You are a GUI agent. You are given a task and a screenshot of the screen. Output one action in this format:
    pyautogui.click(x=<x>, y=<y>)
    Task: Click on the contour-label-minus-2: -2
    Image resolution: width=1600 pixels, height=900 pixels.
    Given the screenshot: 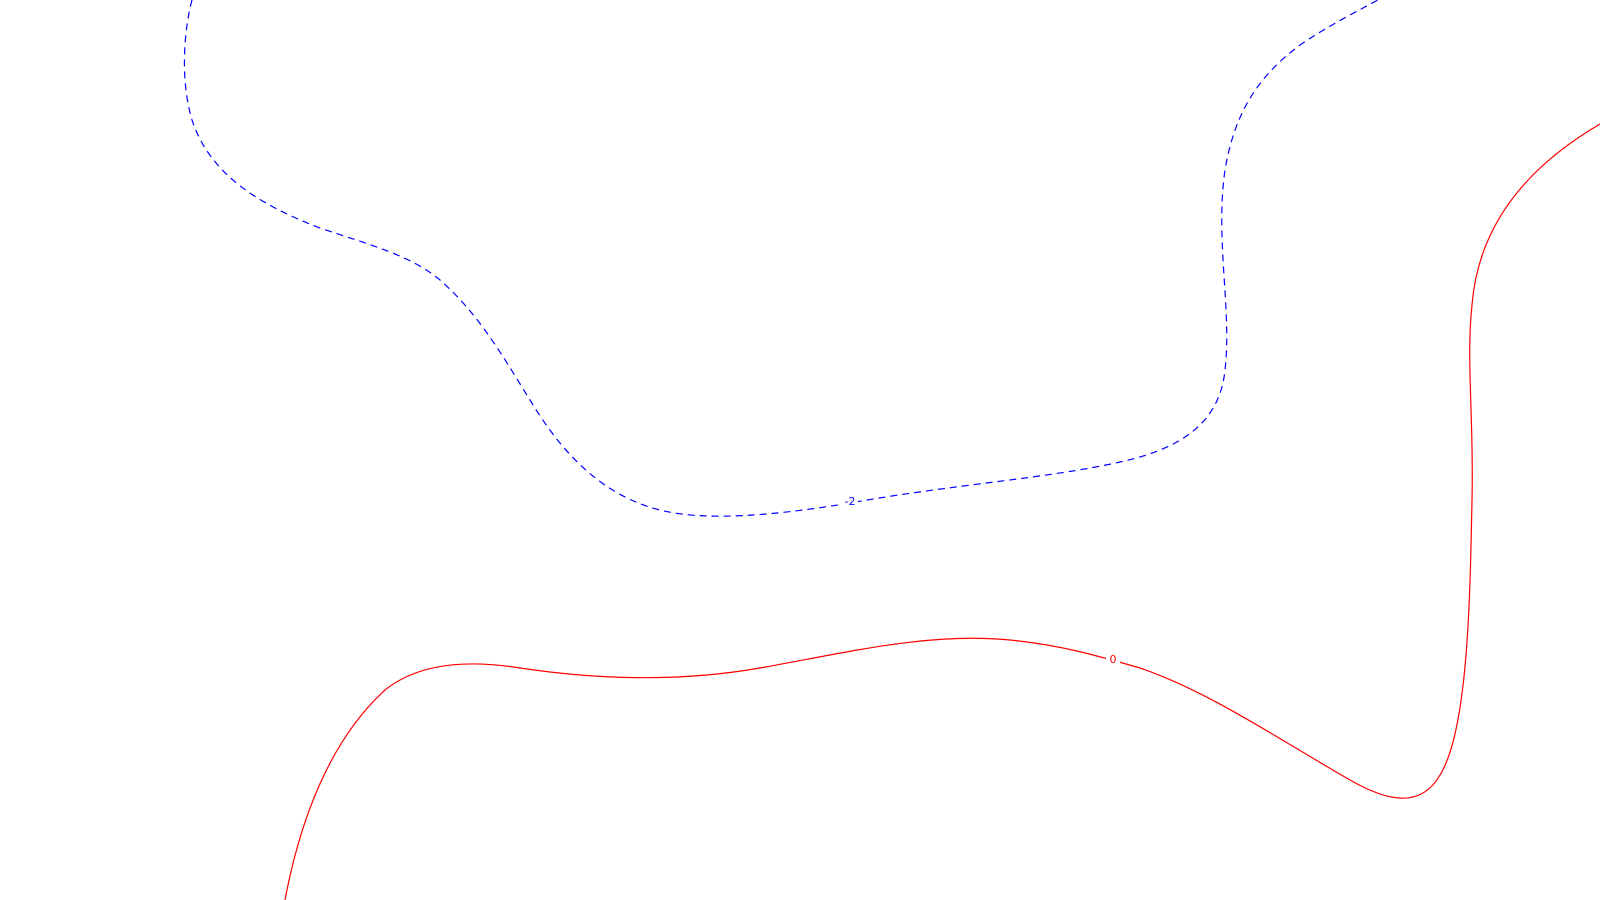 What is the action you would take?
    pyautogui.click(x=850, y=501)
    